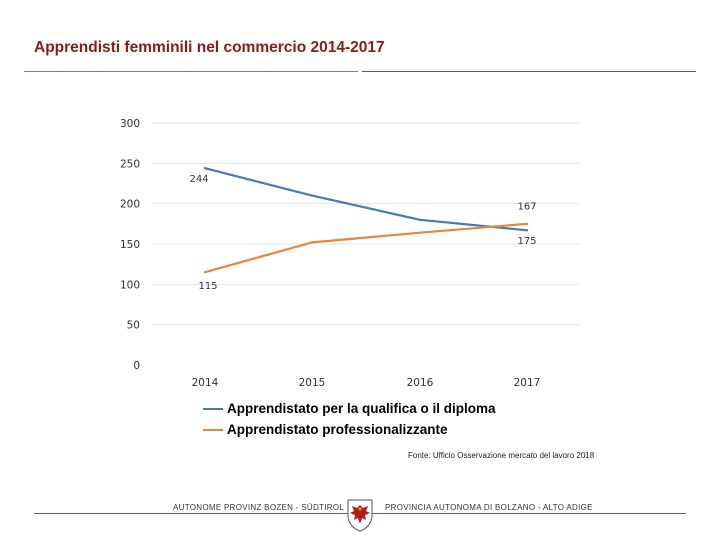  What do you see at coordinates (259, 507) in the screenshot?
I see `footer-text-german: AUTONOME PROVINZ BOZEN - SÜDTIROL` at bounding box center [259, 507].